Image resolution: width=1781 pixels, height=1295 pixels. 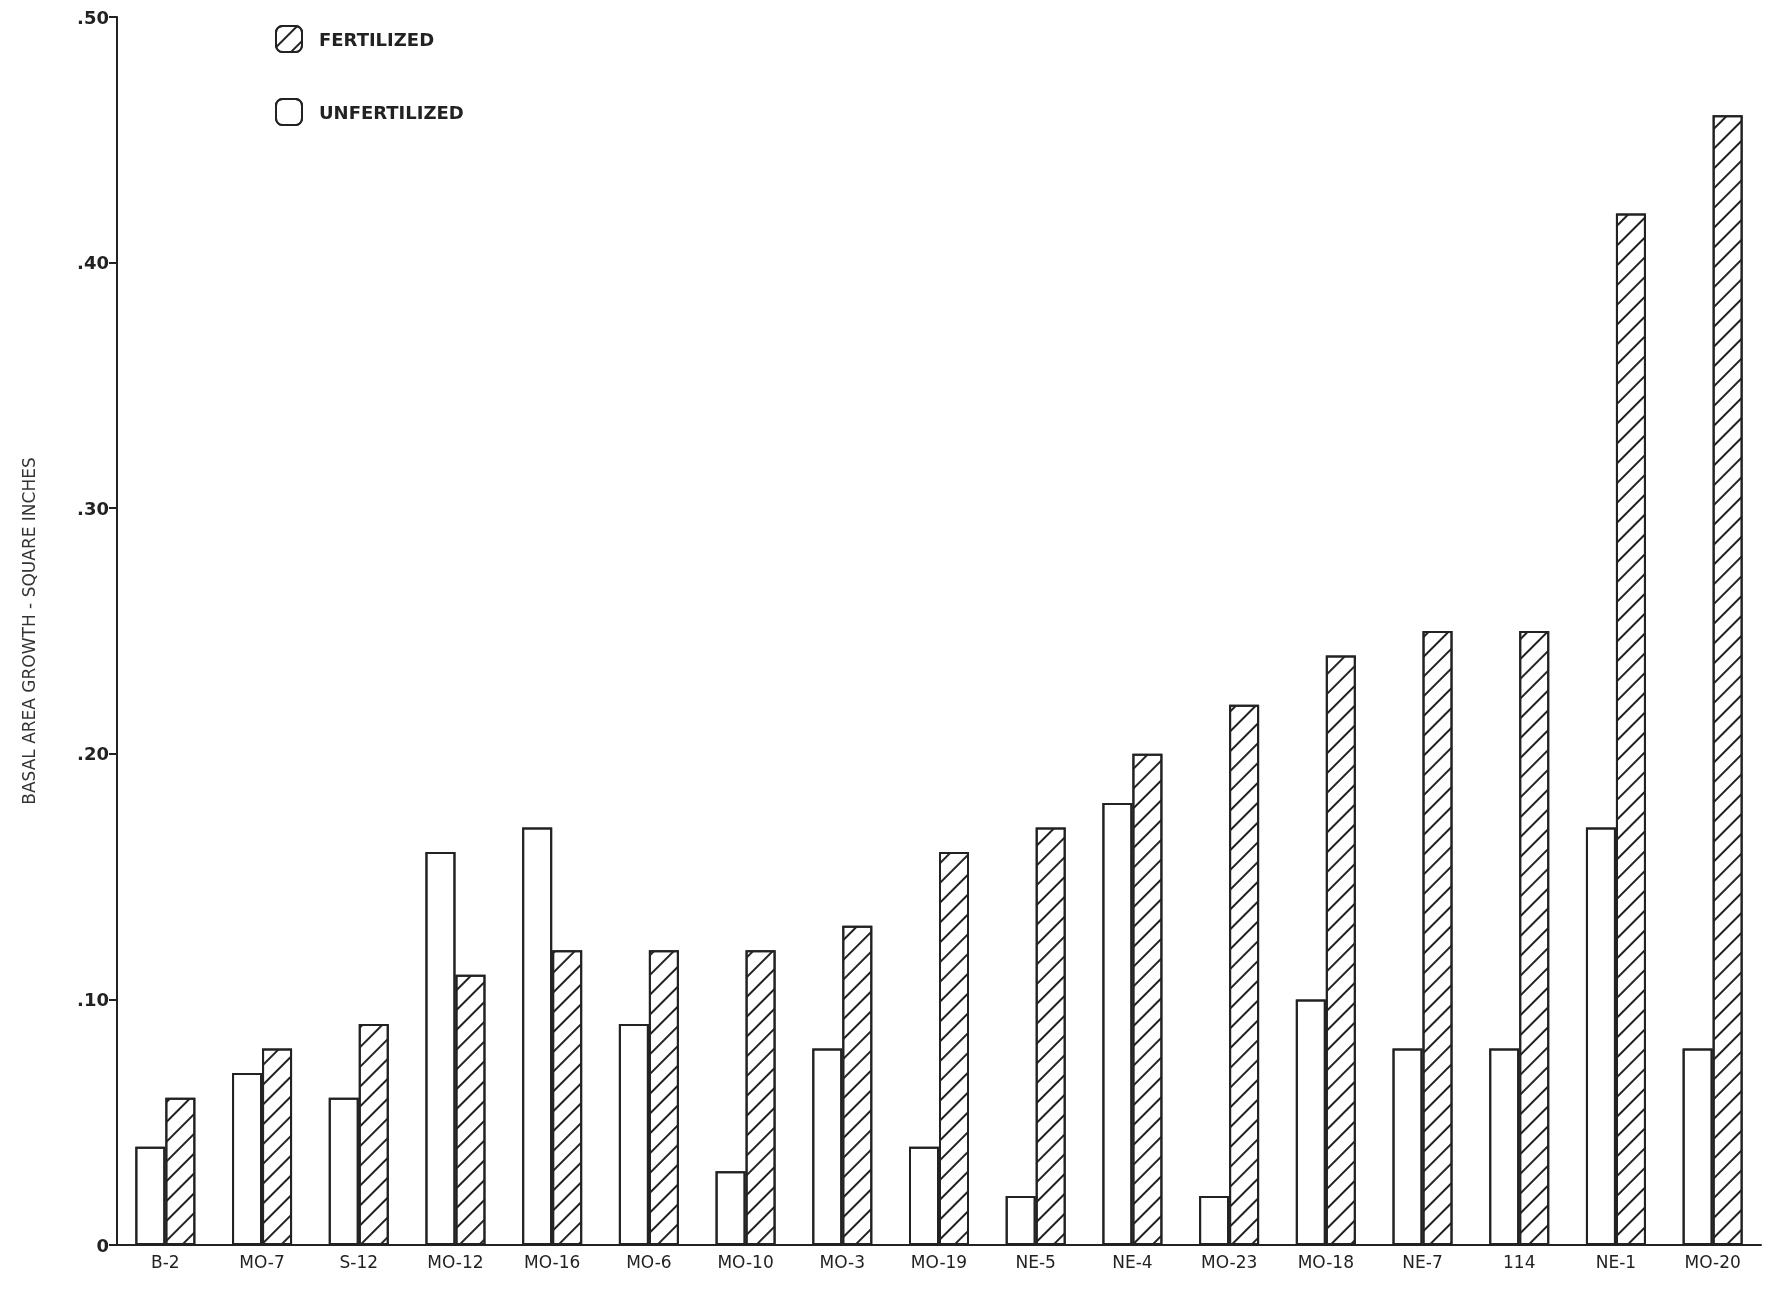 I want to click on y-tick-label: .10, so click(x=93, y=999).